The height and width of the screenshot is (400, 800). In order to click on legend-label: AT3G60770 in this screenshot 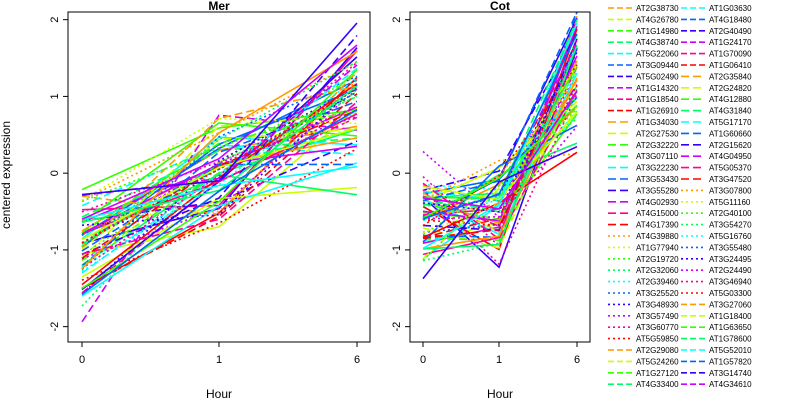, I will do `click(657, 327)`.